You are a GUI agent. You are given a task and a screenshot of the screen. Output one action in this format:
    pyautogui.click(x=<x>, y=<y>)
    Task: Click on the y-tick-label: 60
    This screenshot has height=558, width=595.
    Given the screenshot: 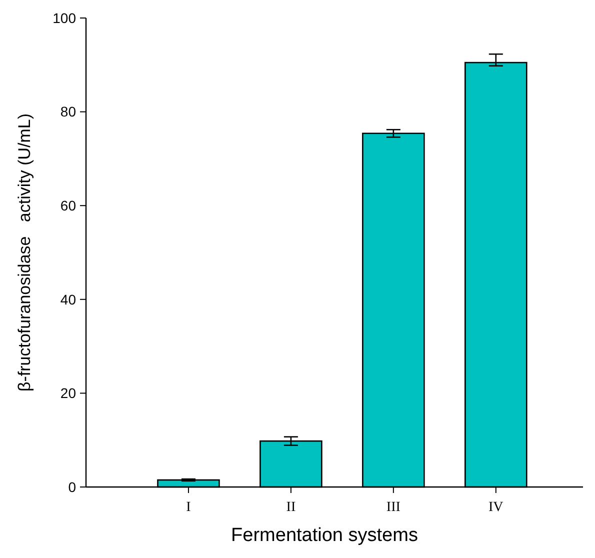 What is the action you would take?
    pyautogui.click(x=68, y=206)
    